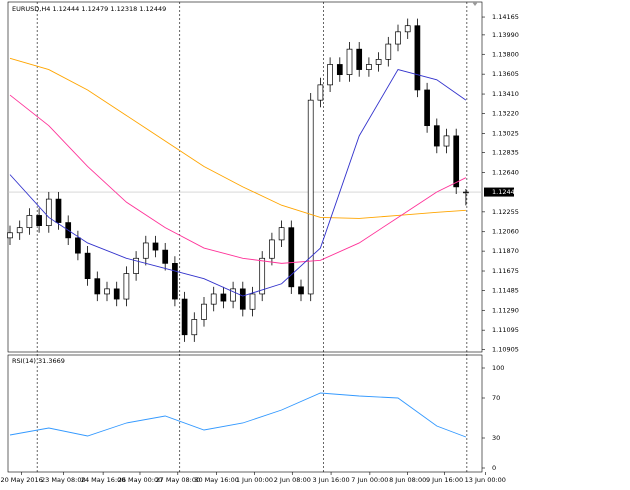 Image resolution: width=630 pixels, height=490 pixels. I want to click on rsi-line, so click(238, 415).